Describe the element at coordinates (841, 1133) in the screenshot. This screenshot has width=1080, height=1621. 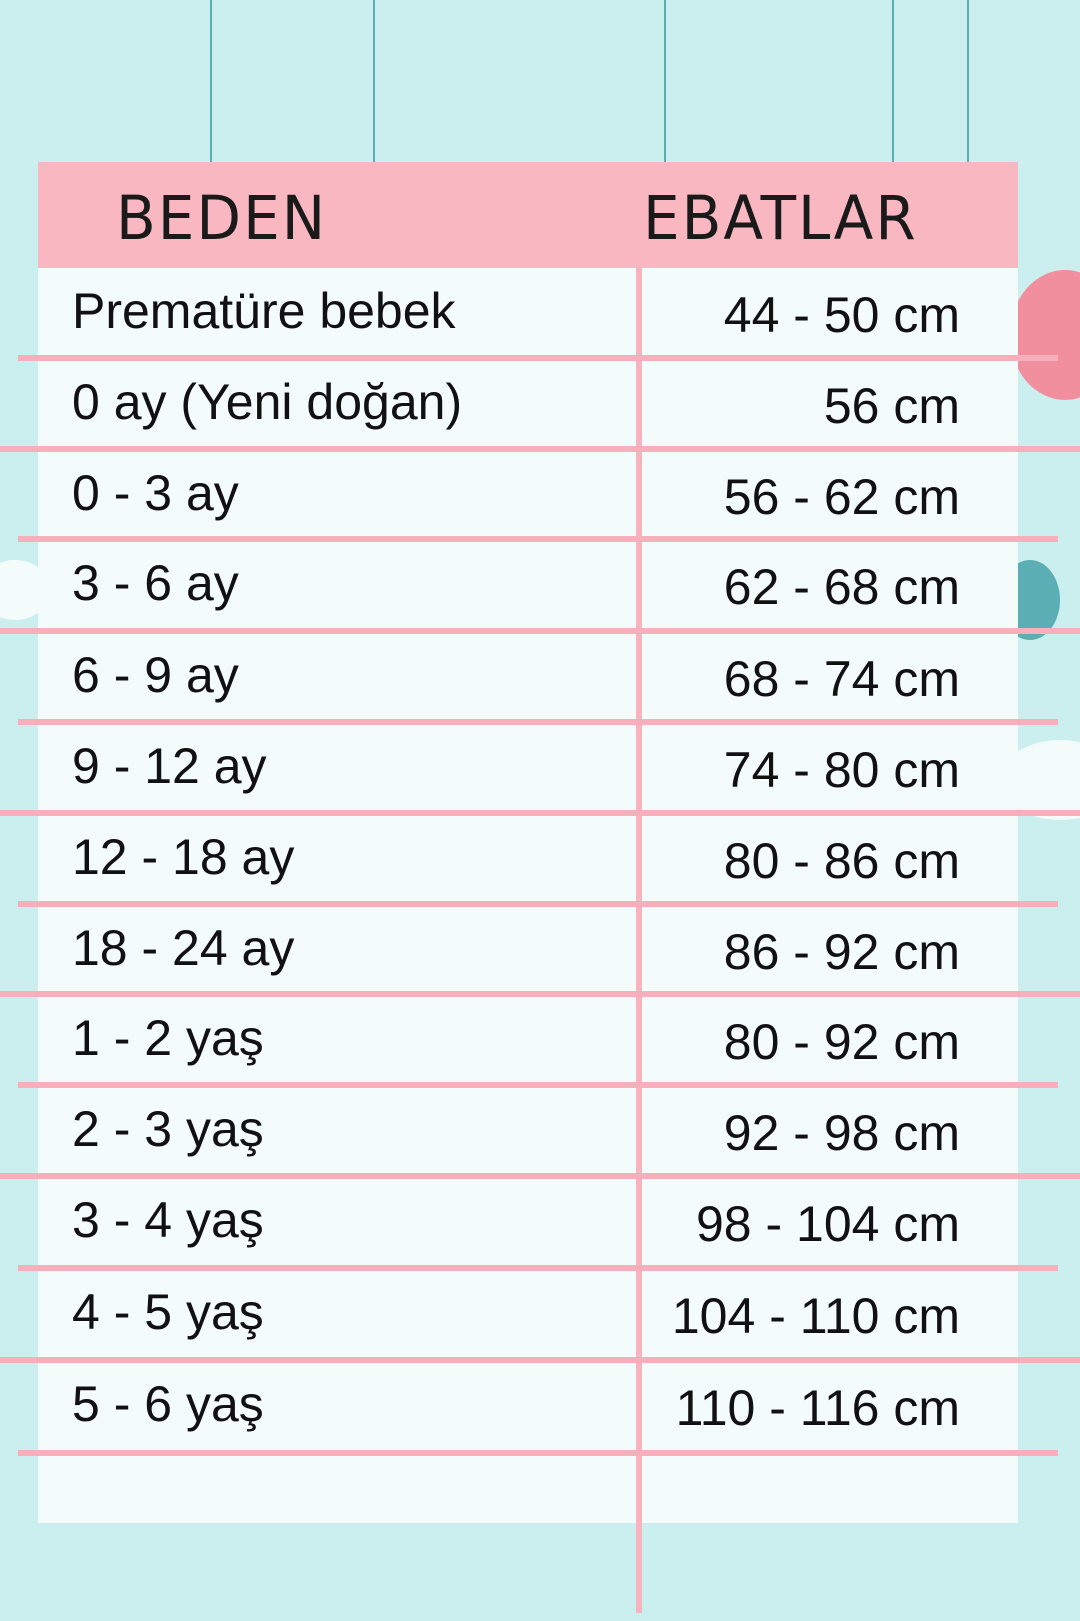
I see `dimension-cell: 92 - 98 cm` at that location.